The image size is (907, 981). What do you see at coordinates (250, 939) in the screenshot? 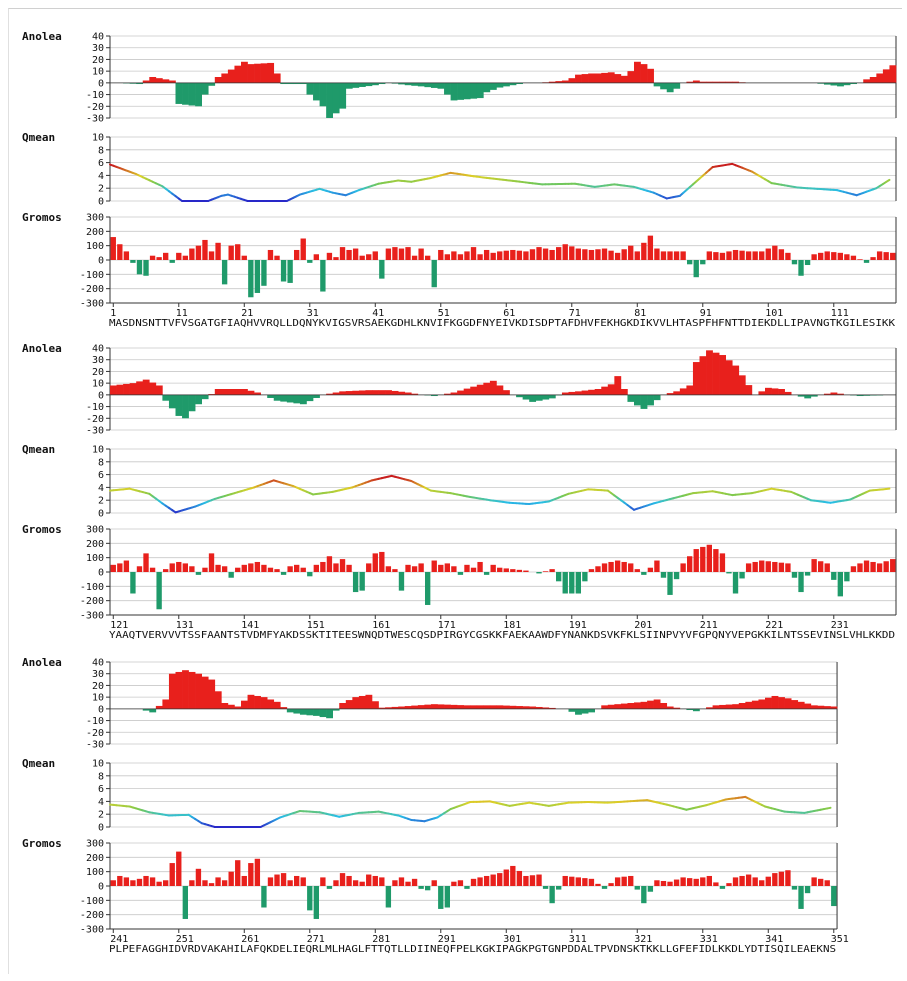
I see `position-label: 261` at bounding box center [250, 939].